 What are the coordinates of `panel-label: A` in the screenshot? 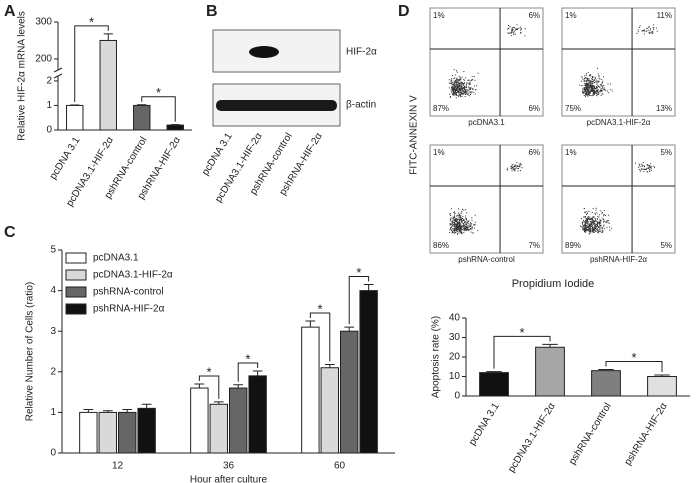 It's located at (10, 11).